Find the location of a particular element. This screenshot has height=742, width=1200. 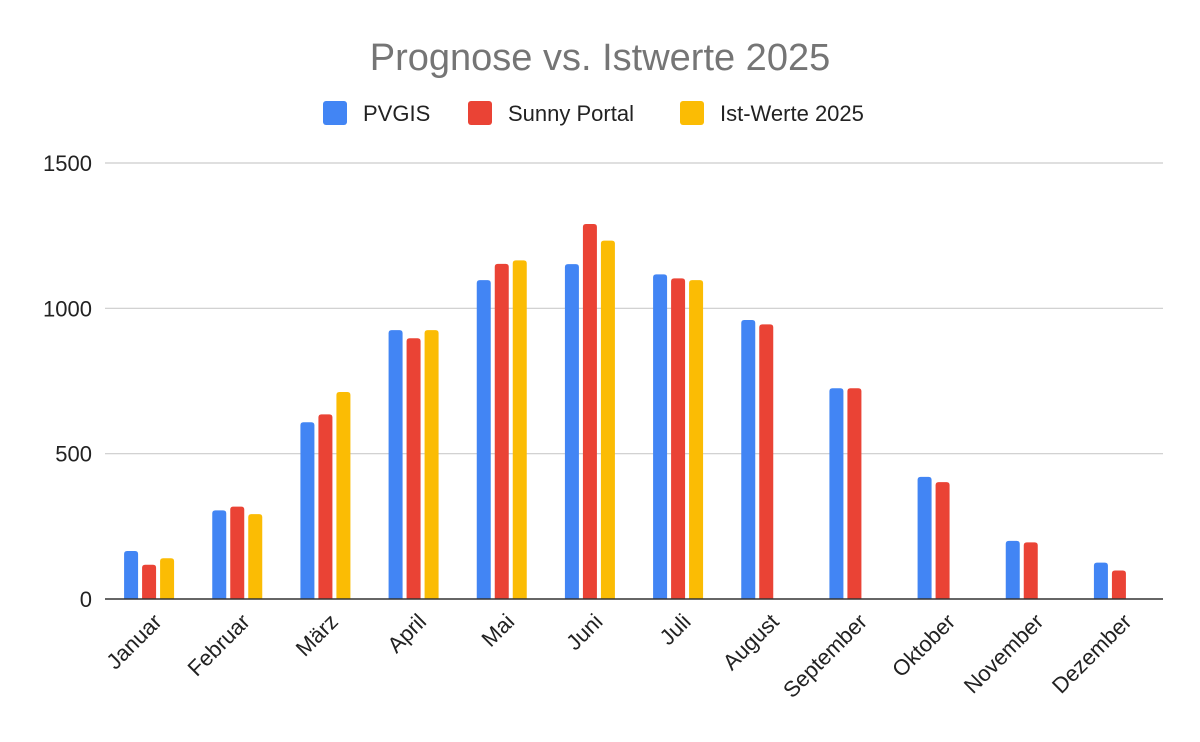

y-tick-label: 0 is located at coordinates (86, 599).